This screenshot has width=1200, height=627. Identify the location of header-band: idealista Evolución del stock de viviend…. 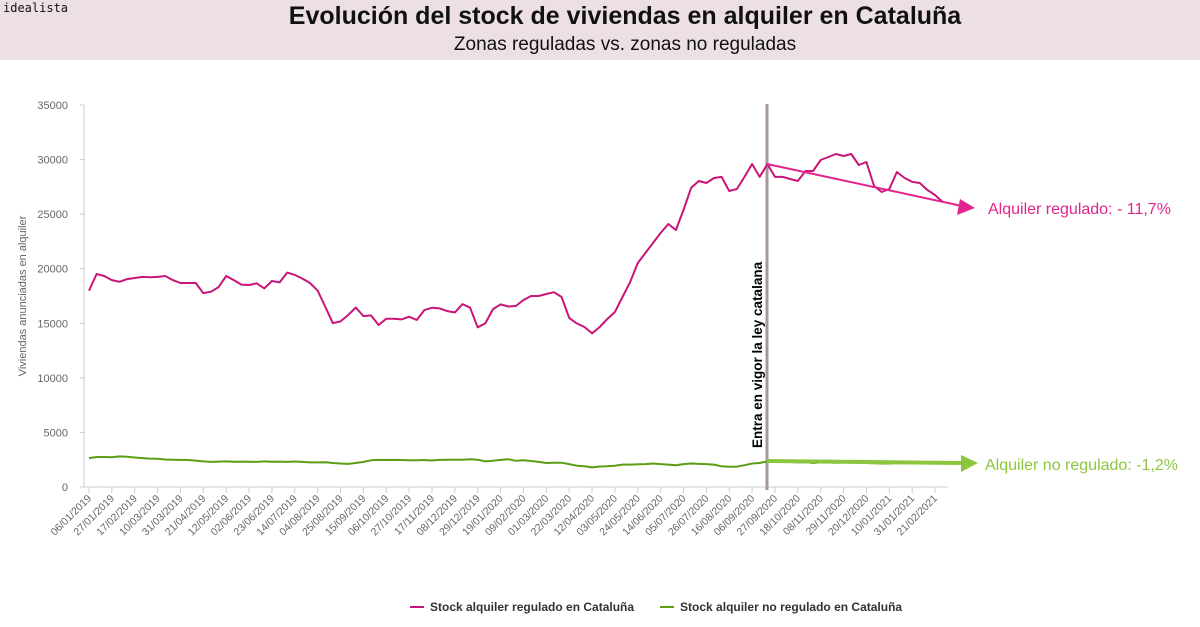
(600, 30).